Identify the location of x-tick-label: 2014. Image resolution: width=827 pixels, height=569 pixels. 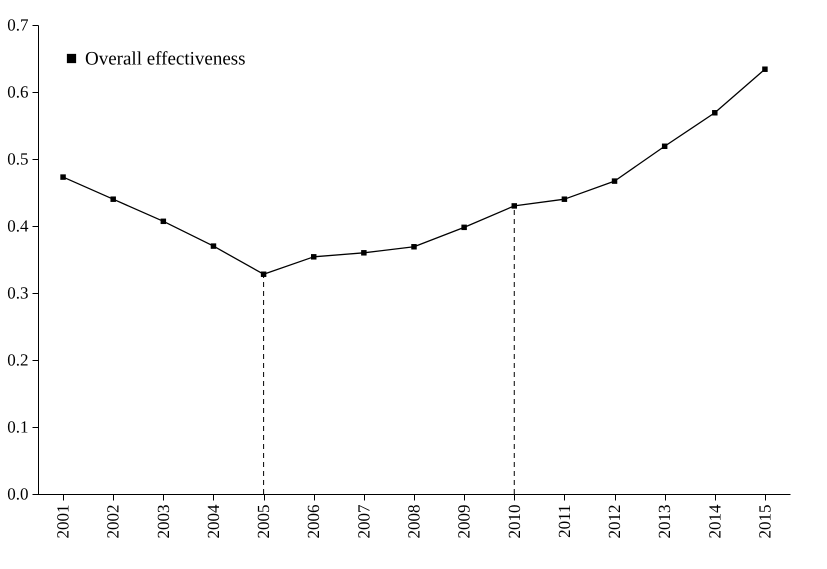
(714, 521).